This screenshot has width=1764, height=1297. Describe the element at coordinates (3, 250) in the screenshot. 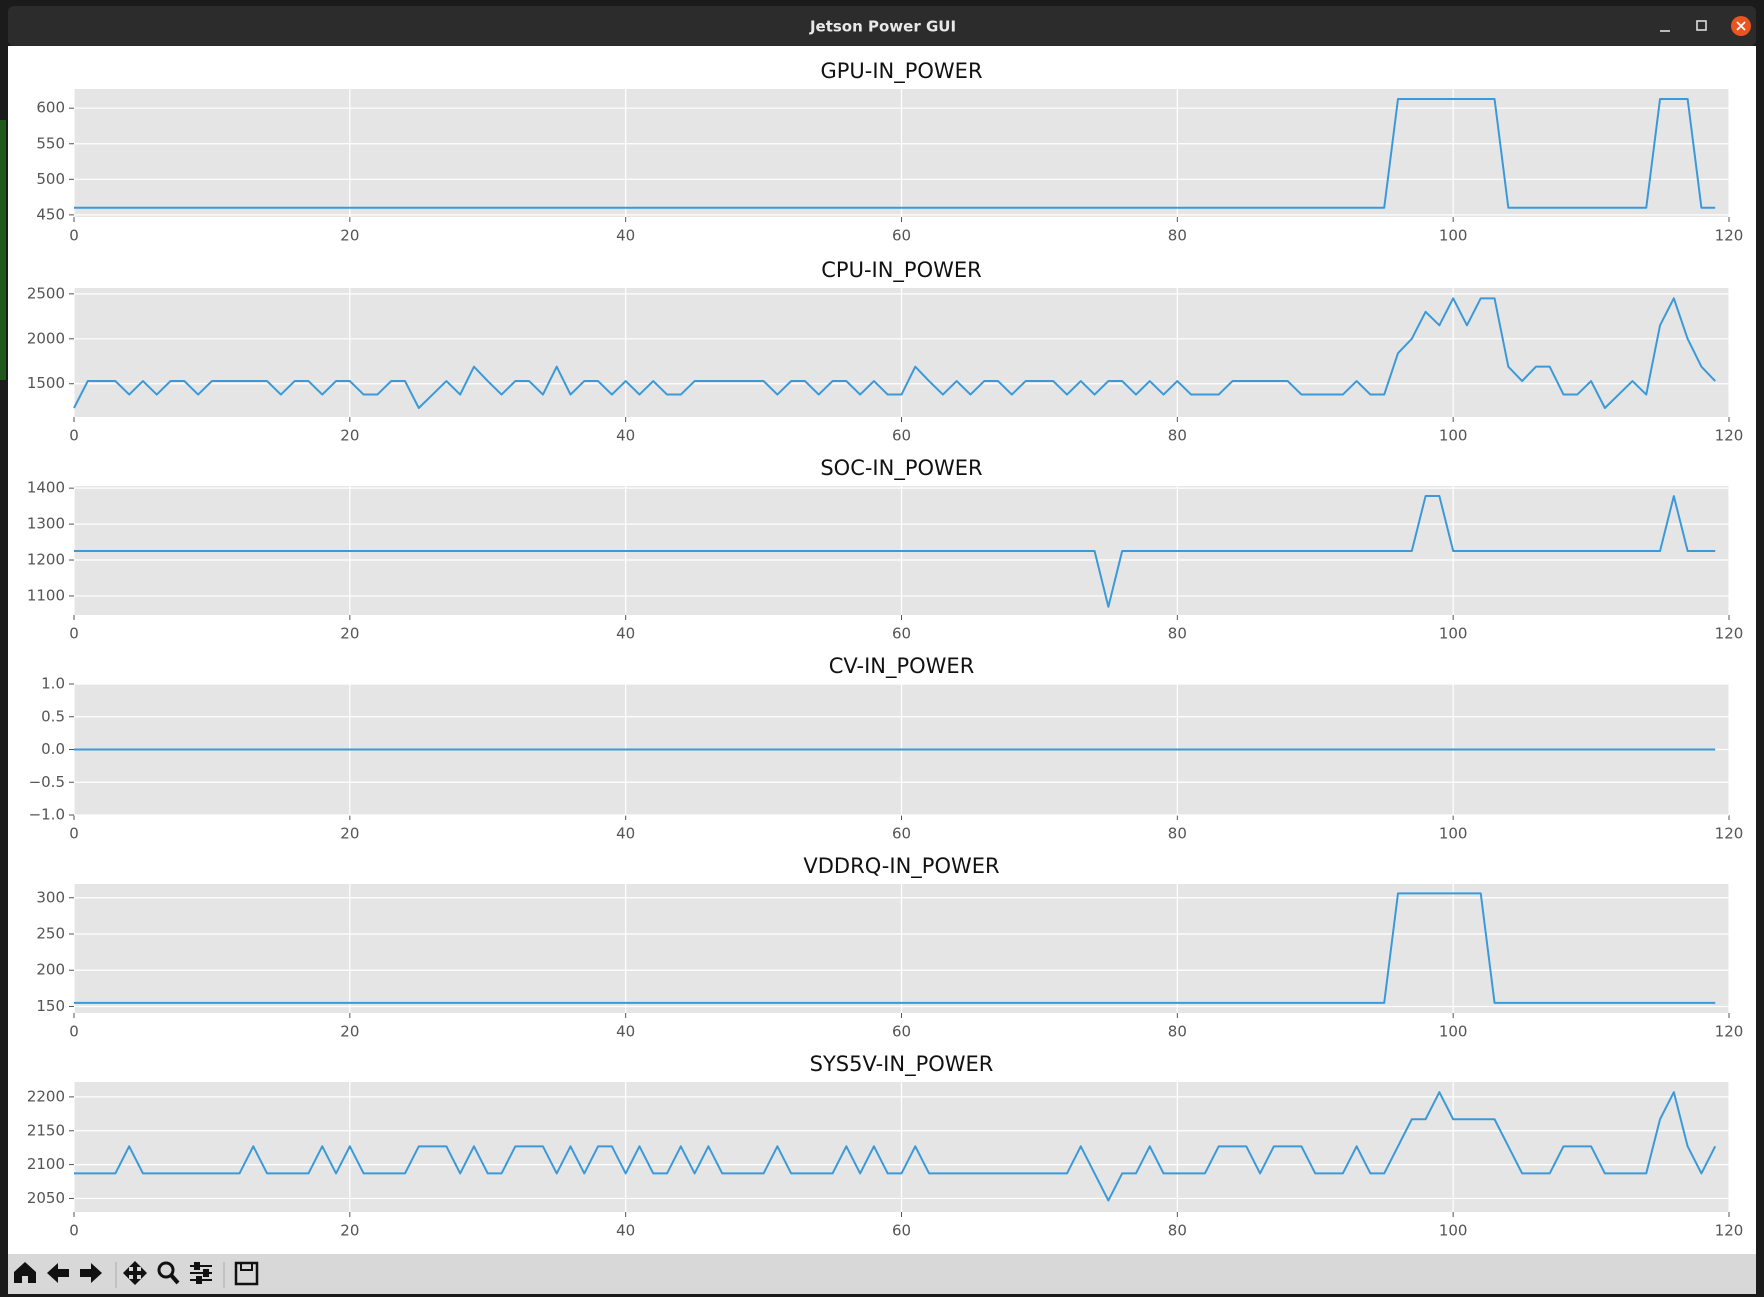

I see `desktop-wallpaper-edge` at that location.